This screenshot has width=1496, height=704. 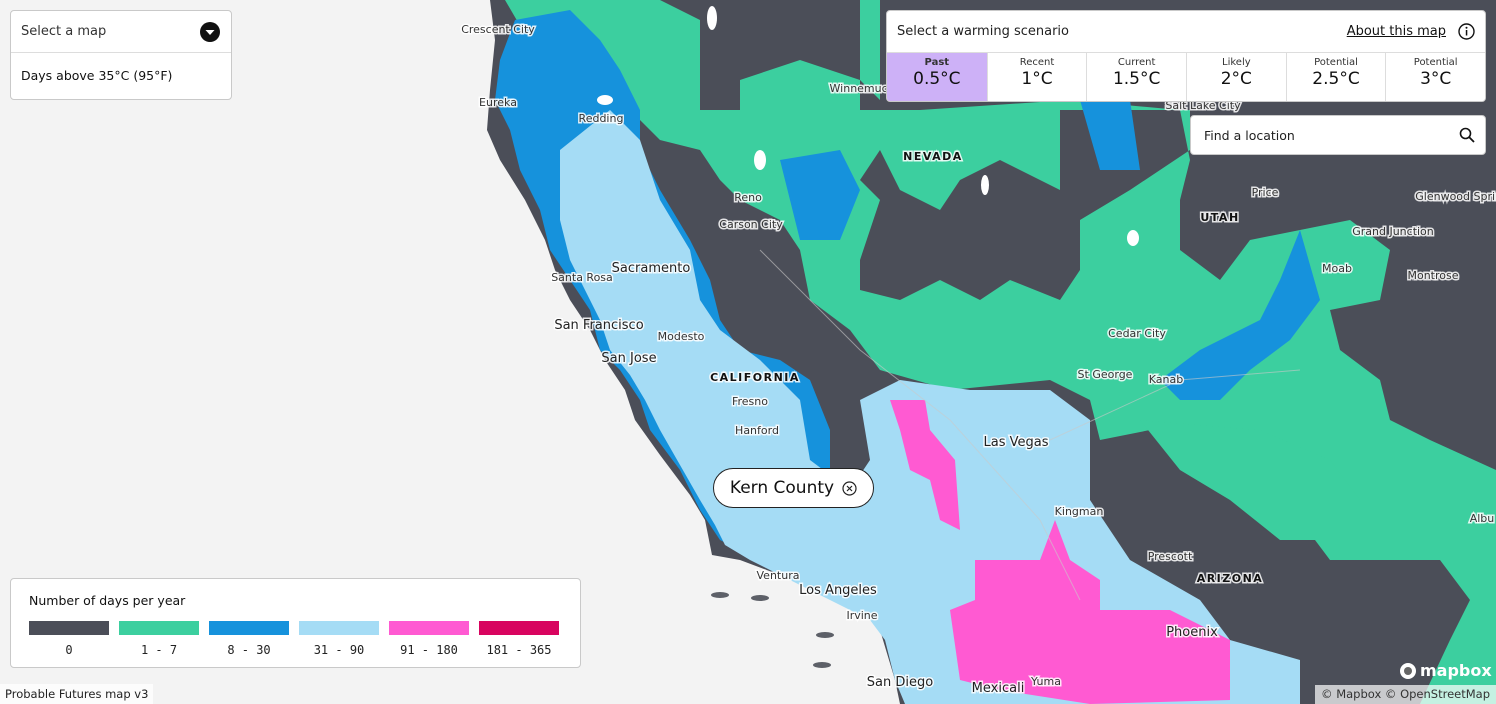 I want to click on map-select-placeholder: Select a map, so click(x=64, y=31).